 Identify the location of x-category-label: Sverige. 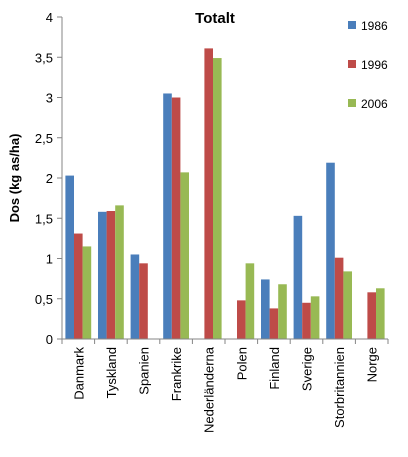
(307, 369).